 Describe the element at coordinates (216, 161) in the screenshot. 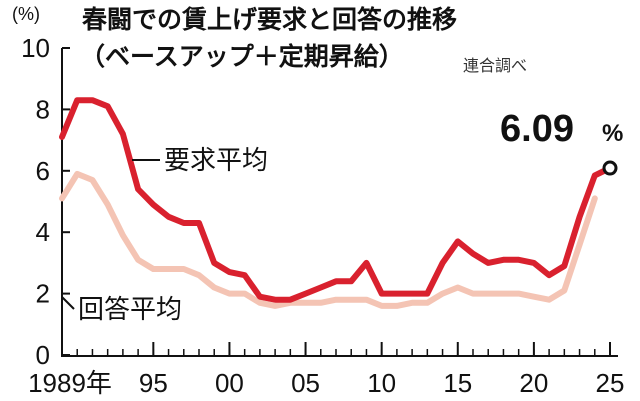

I see `demand-series-label: 要求平均` at that location.